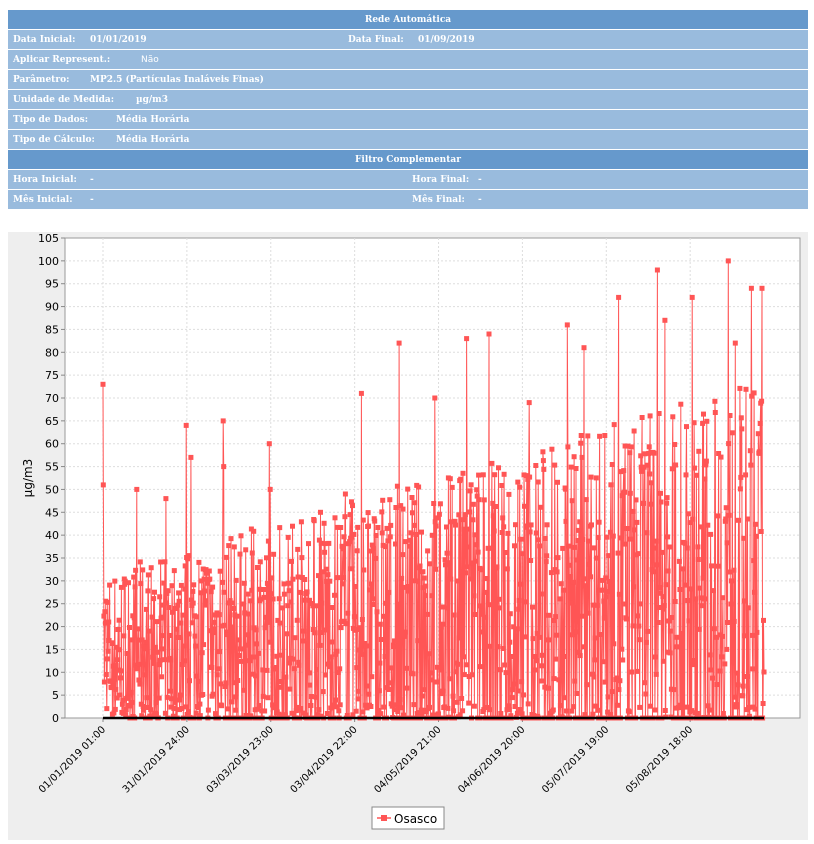  I want to click on y-tick-label: 30, so click(52, 581).